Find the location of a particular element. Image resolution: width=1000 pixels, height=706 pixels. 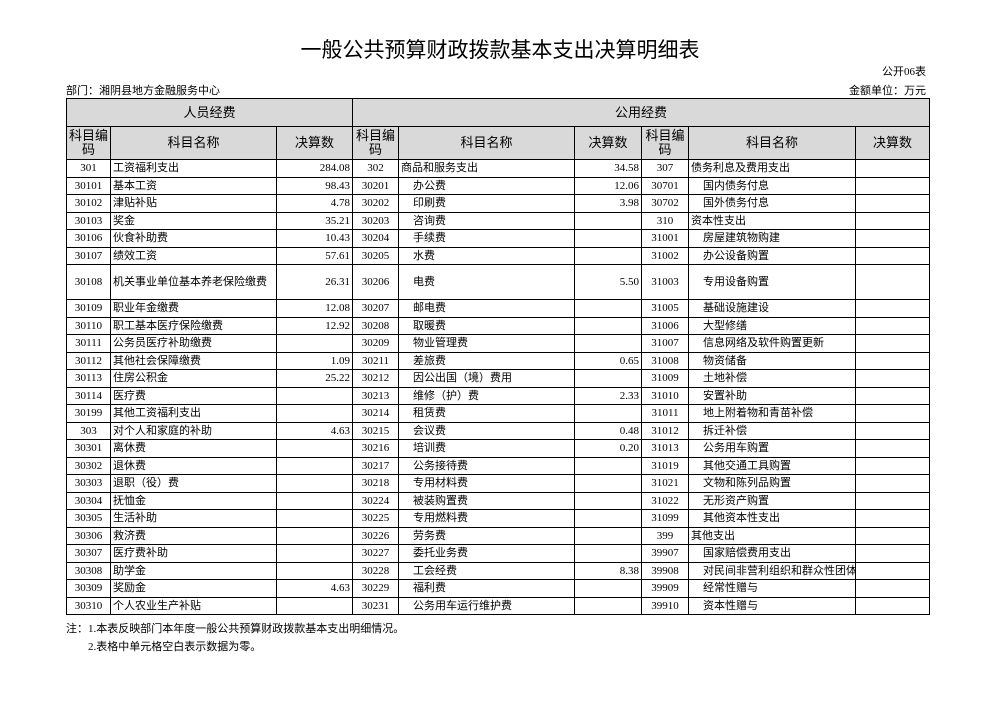

code-cell: 30205 is located at coordinates (376, 255).